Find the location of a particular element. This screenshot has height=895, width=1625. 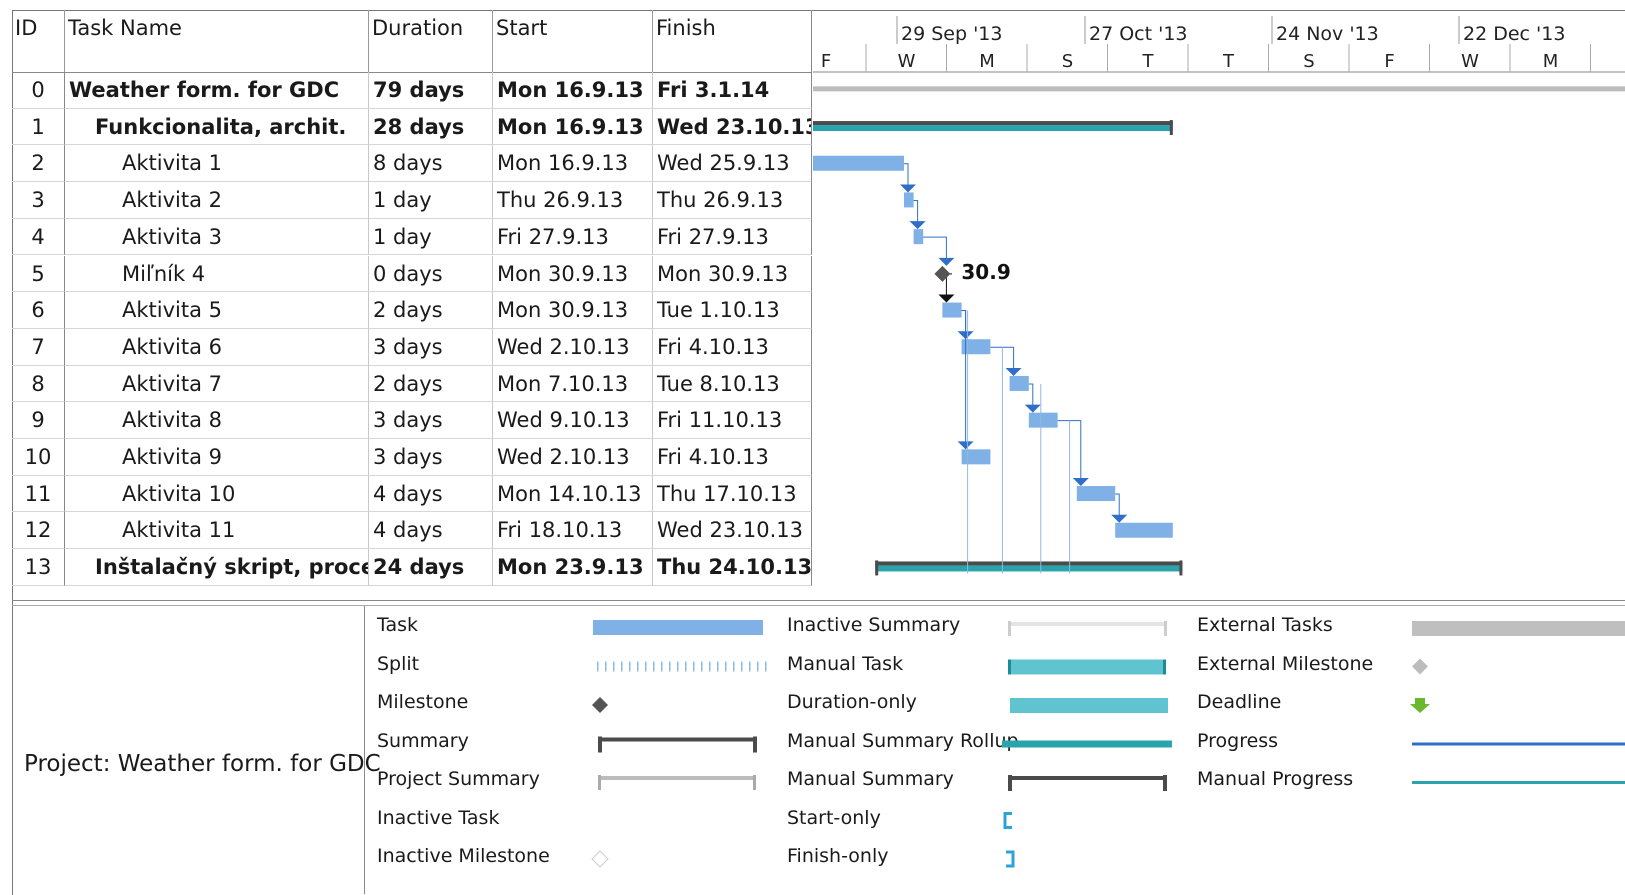

row-id: 13 is located at coordinates (38, 567).